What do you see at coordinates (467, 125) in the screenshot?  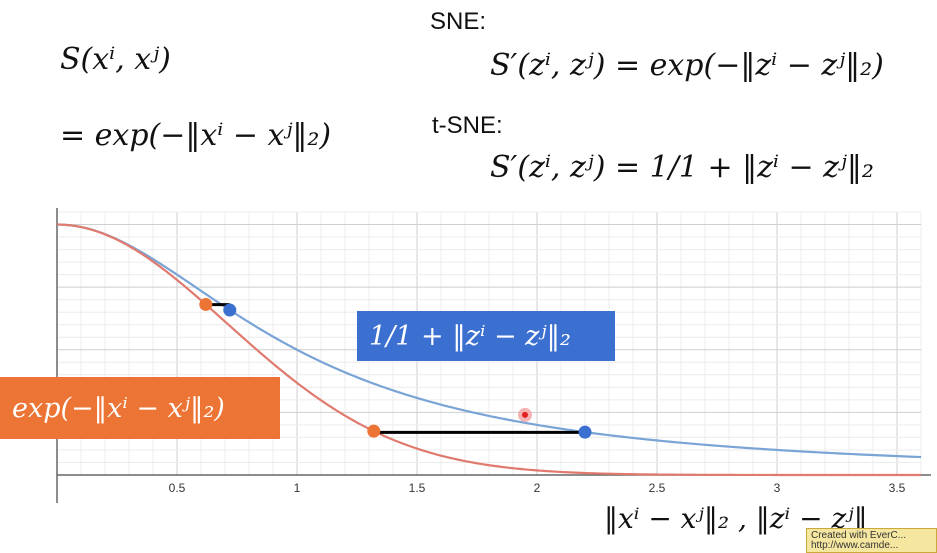 I see `tsne-label: t-SNE:` at bounding box center [467, 125].